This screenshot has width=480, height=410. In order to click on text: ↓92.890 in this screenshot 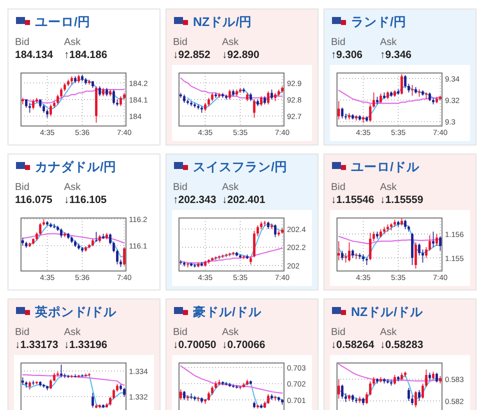, I will do `click(241, 55)`.